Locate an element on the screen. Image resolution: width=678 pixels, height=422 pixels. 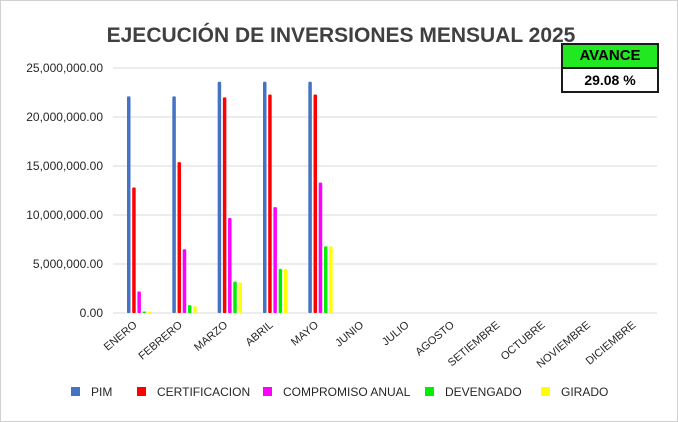
x-tick-label: DICIEMBRE is located at coordinates (611, 343).